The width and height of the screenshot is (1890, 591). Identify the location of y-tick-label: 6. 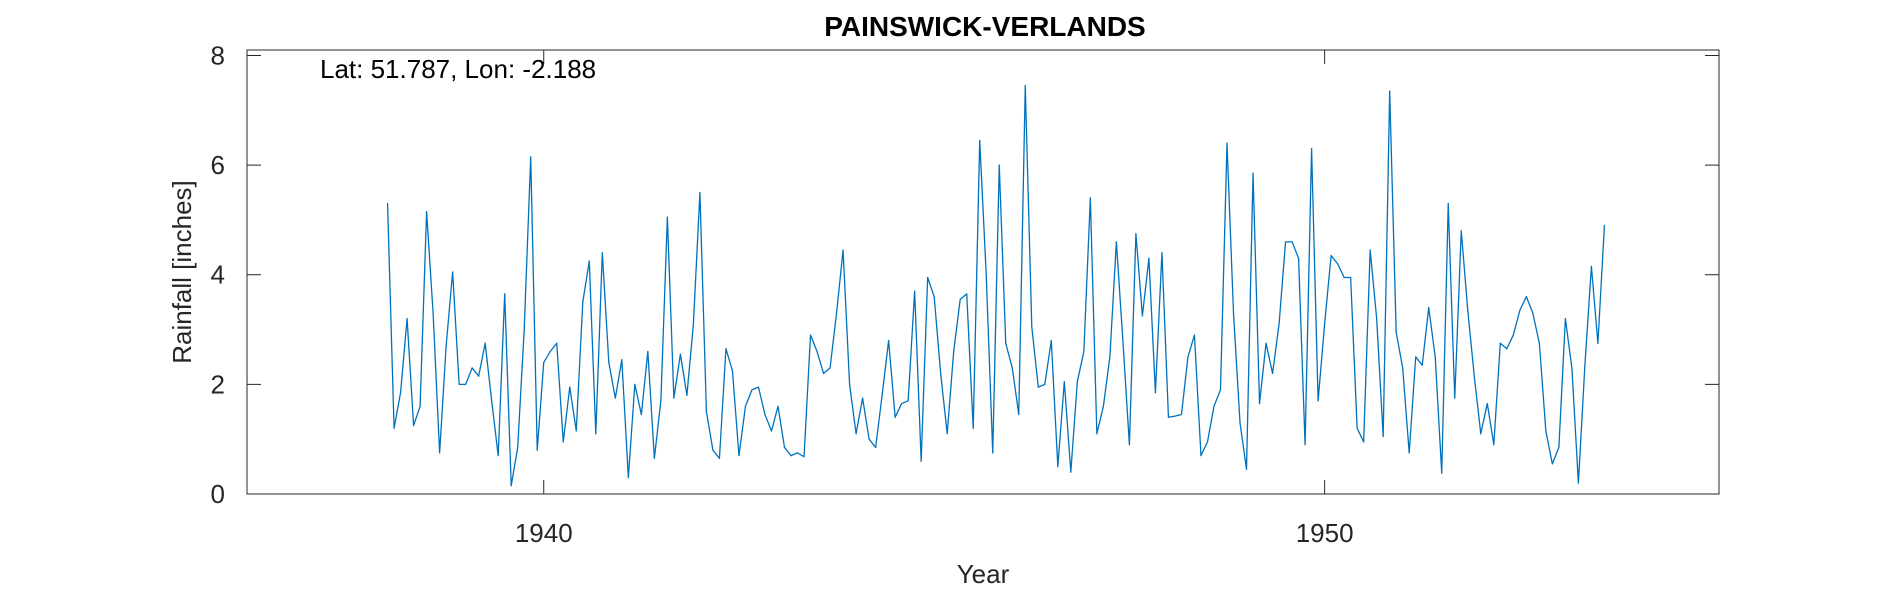
(218, 165).